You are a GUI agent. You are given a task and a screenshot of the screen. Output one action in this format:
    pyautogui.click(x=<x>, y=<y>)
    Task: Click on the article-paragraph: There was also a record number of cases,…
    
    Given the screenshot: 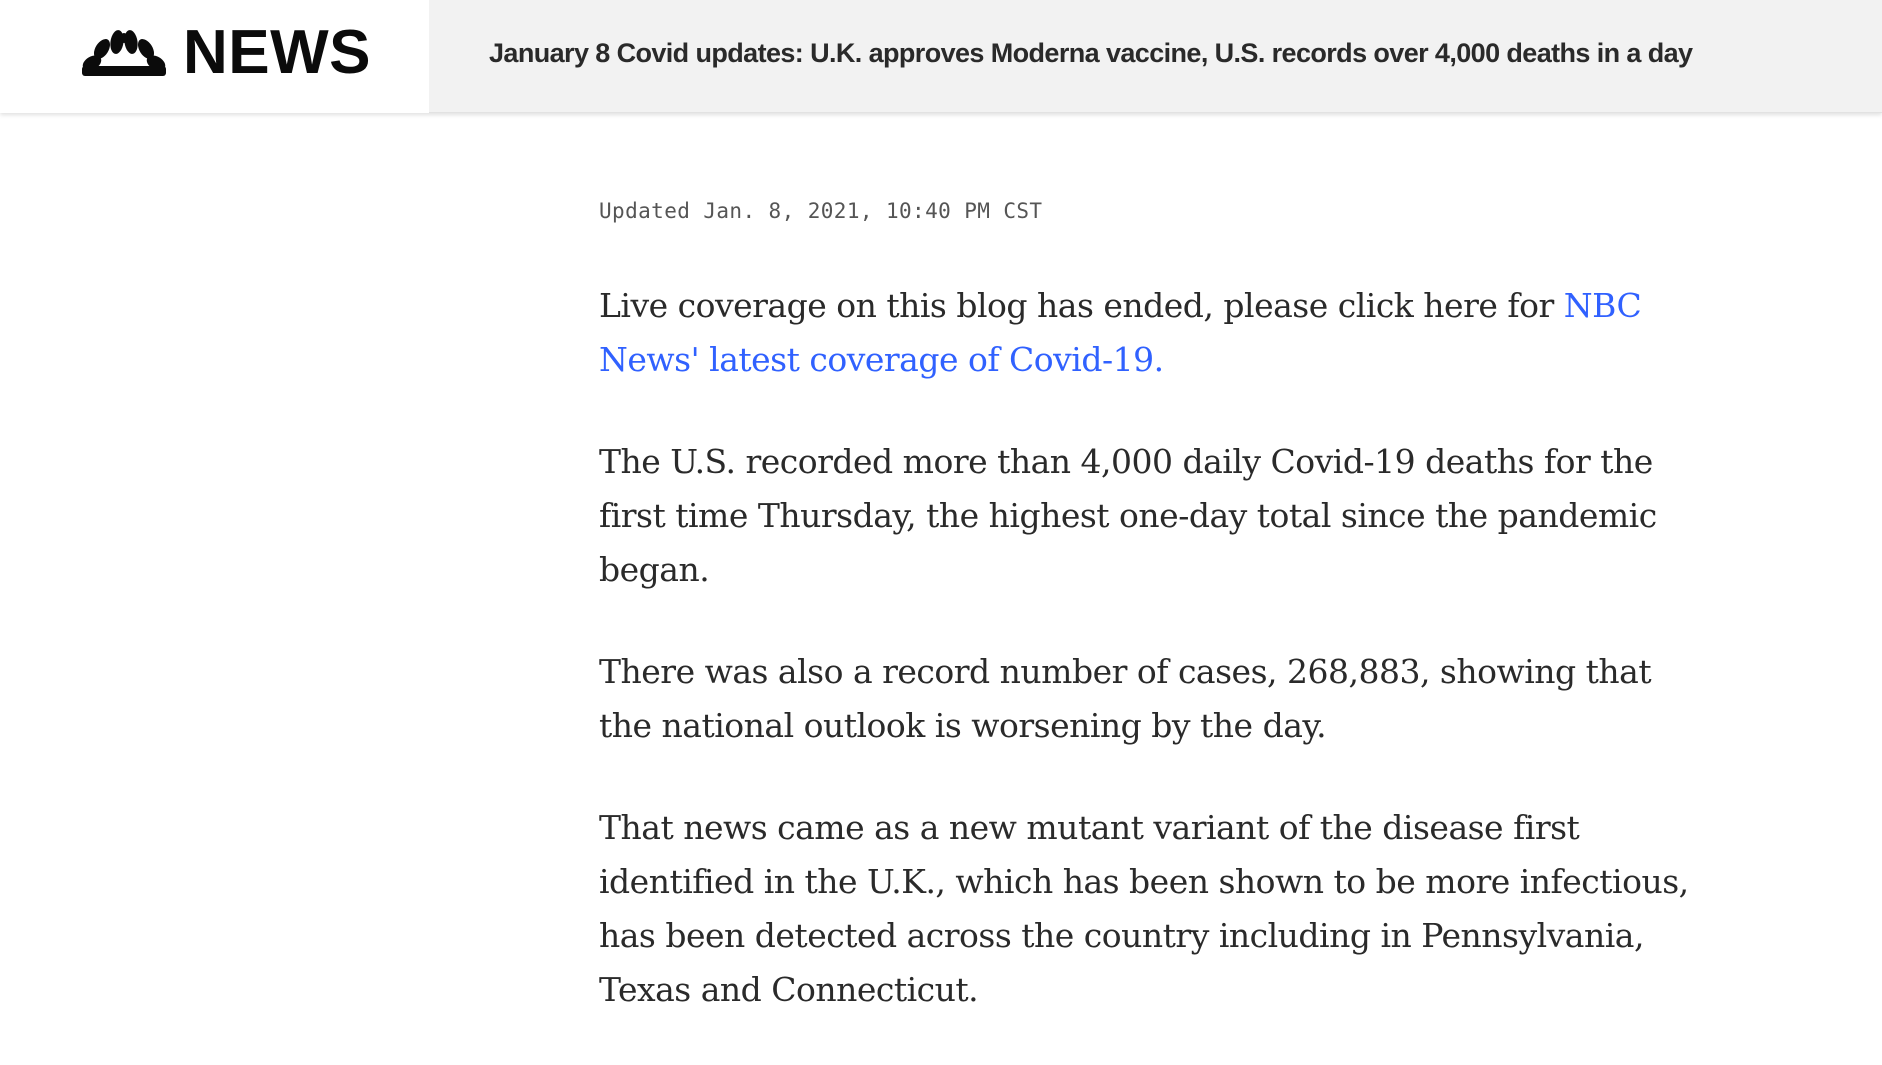 What is the action you would take?
    pyautogui.click(x=1125, y=698)
    